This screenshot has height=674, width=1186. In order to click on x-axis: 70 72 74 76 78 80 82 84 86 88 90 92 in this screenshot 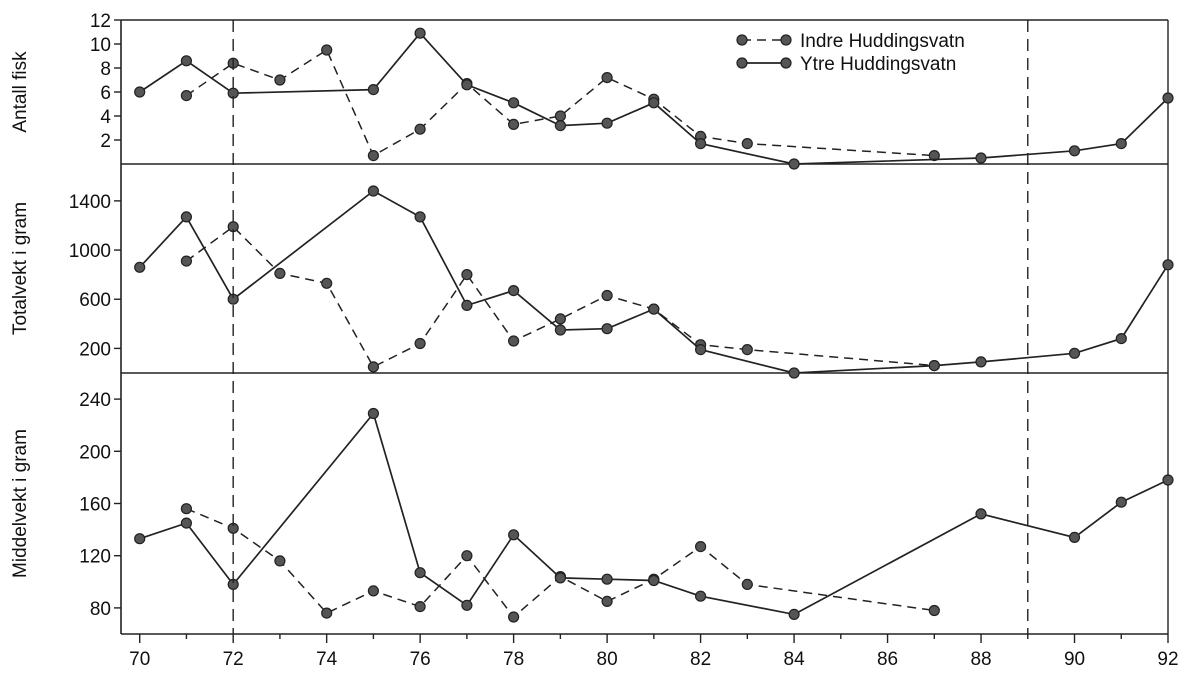, I will do `click(654, 652)`.